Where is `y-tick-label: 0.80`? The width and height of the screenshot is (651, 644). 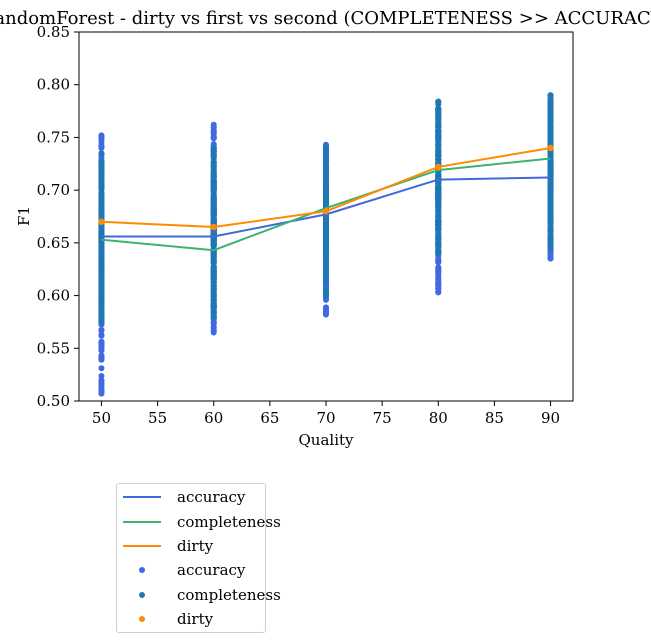
y-tick-label: 0.80 is located at coordinates (53, 85).